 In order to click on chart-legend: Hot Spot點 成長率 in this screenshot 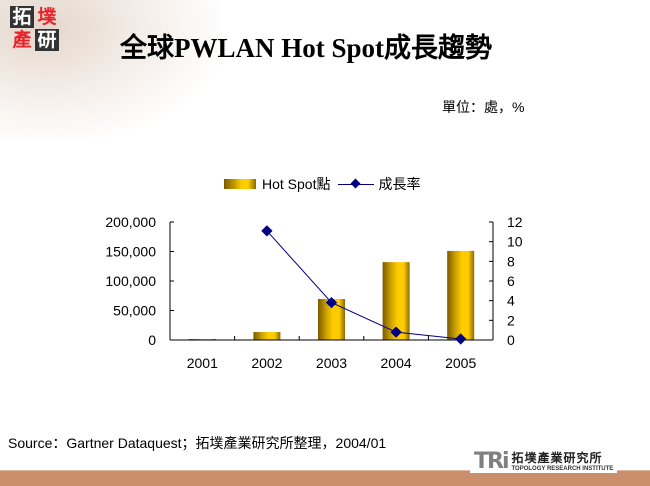, I will do `click(322, 184)`.